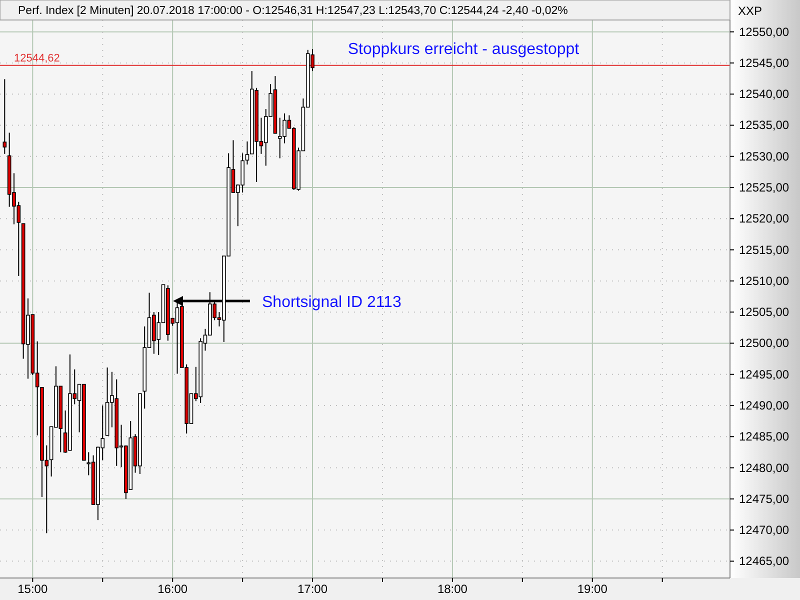 This screenshot has width=800, height=600. I want to click on y-tick-label: 12545,00, so click(764, 63).